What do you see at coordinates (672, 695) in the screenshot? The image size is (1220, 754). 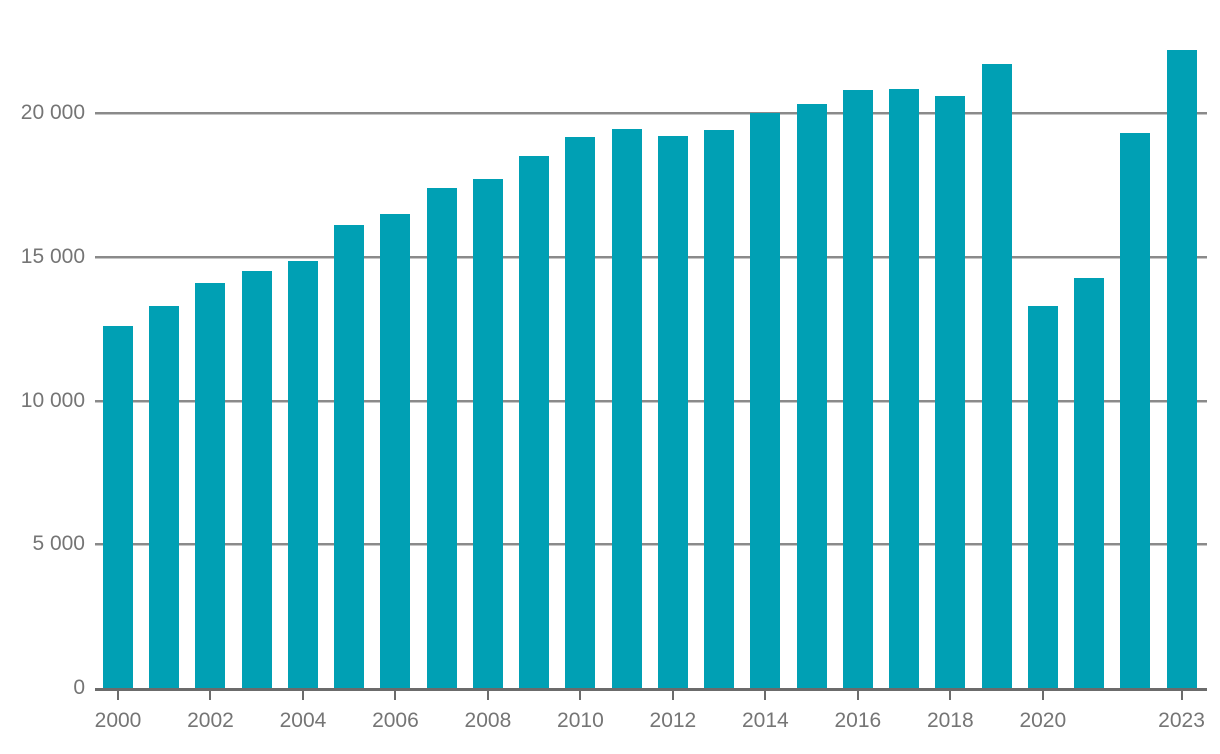 I see `x-tick-mark-2012` at bounding box center [672, 695].